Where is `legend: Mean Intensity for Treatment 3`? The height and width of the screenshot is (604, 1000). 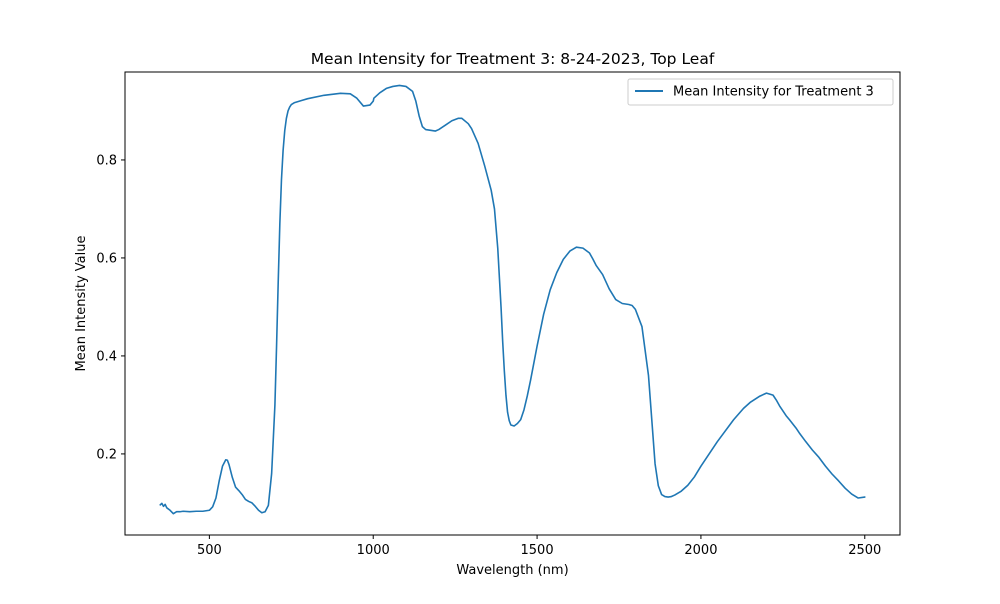 legend: Mean Intensity for Treatment 3 is located at coordinates (760, 92).